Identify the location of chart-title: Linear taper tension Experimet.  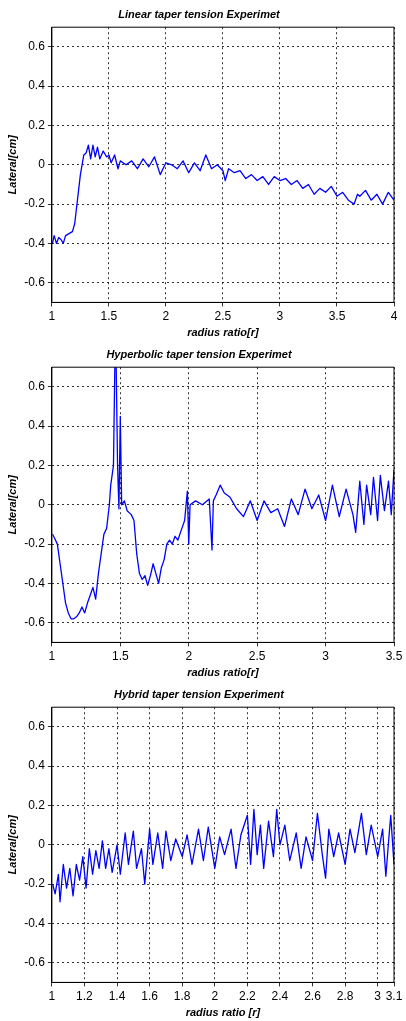
(200, 13).